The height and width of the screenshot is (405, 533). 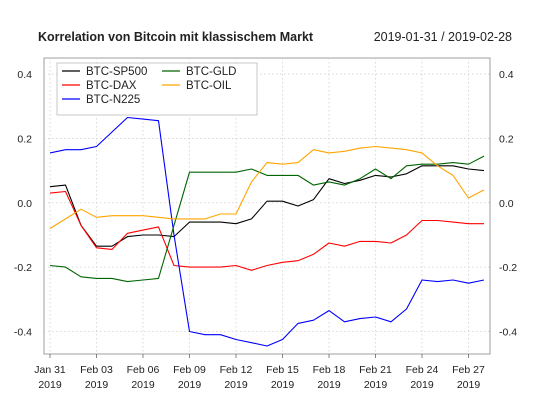 What do you see at coordinates (236, 370) in the screenshot?
I see `x-tick-label: Feb 12` at bounding box center [236, 370].